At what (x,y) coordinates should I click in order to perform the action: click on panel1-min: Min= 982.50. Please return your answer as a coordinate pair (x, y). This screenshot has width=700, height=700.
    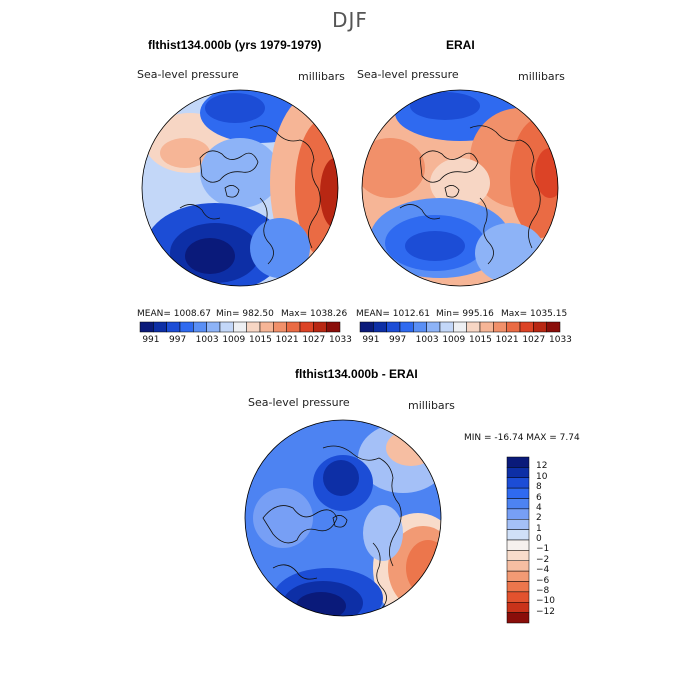
    Looking at the image, I should click on (245, 314).